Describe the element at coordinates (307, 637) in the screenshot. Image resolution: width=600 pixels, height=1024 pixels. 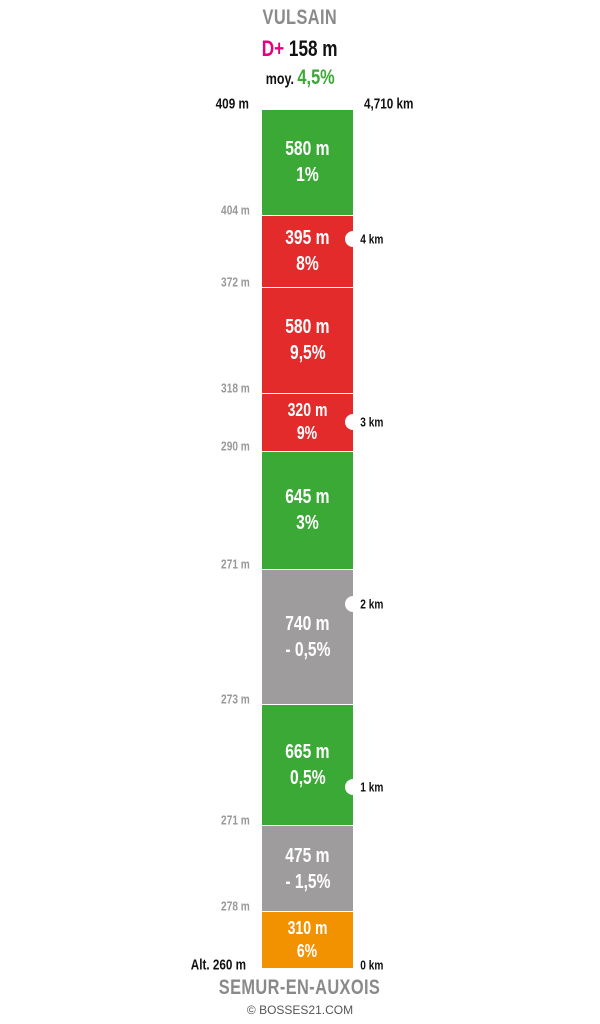
I see `segment-6: 740 m - 0,5%` at that location.